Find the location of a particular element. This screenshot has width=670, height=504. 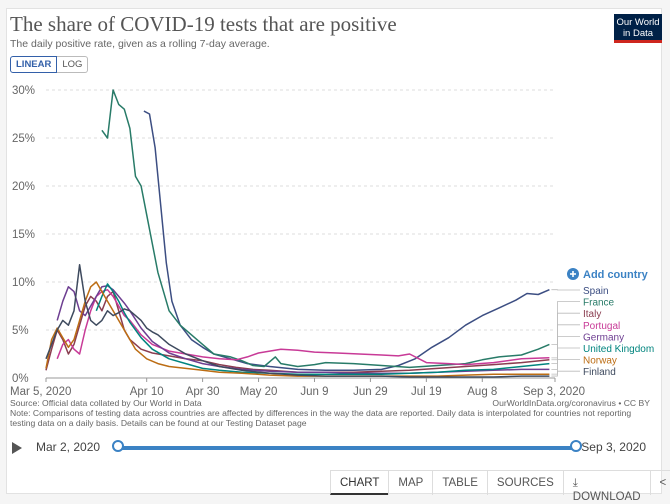

add-country-label: Add country is located at coordinates (616, 275).